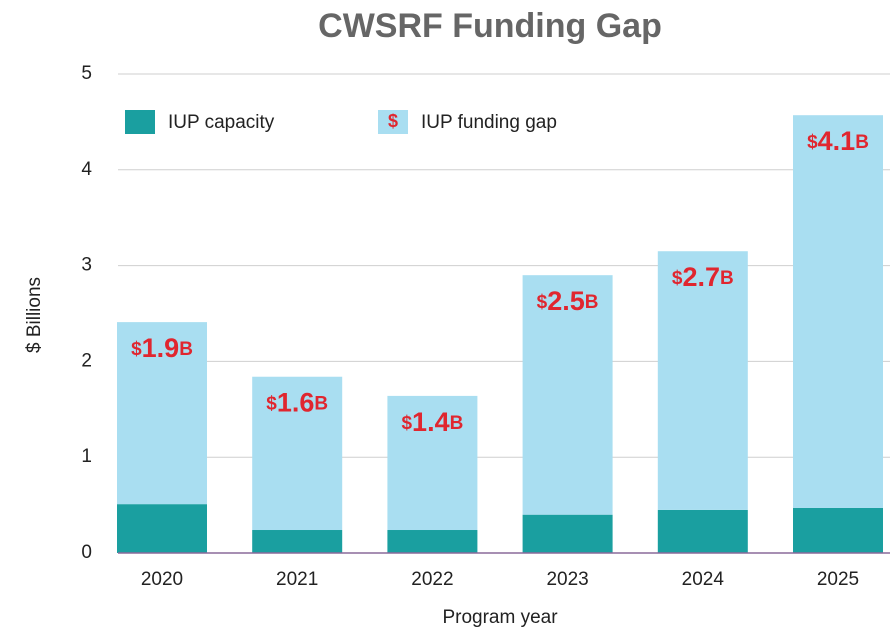 Image resolution: width=890 pixels, height=634 pixels. Describe the element at coordinates (86, 169) in the screenshot. I see `y-tick-label: 4` at that location.